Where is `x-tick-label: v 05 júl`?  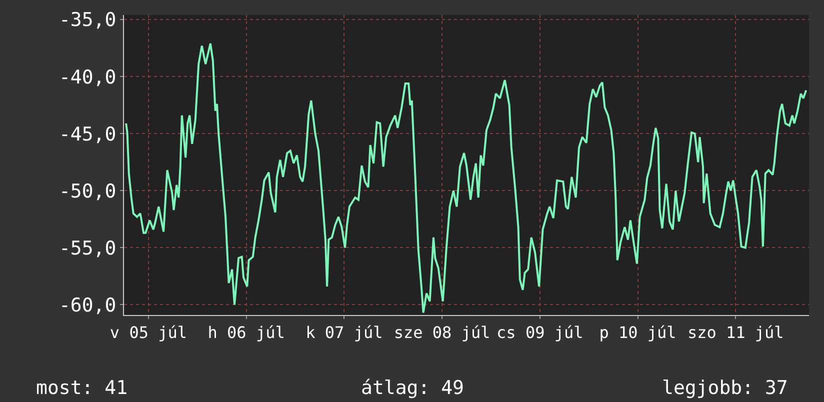
x-tick-label: v 05 júl is located at coordinates (148, 332).